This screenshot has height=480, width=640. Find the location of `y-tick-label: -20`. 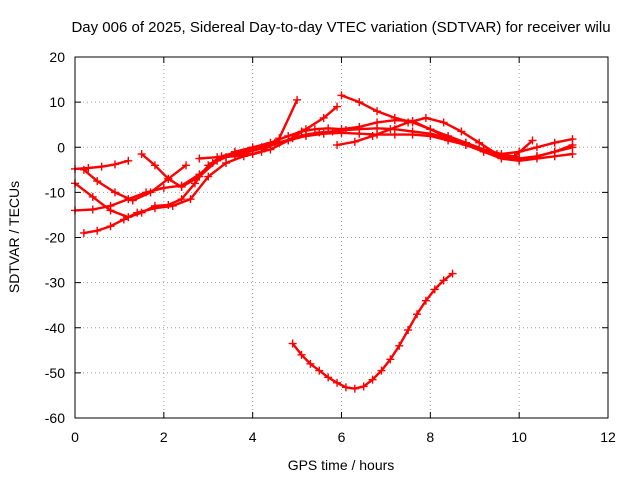

y-tick-label: -20 is located at coordinates (55, 238).